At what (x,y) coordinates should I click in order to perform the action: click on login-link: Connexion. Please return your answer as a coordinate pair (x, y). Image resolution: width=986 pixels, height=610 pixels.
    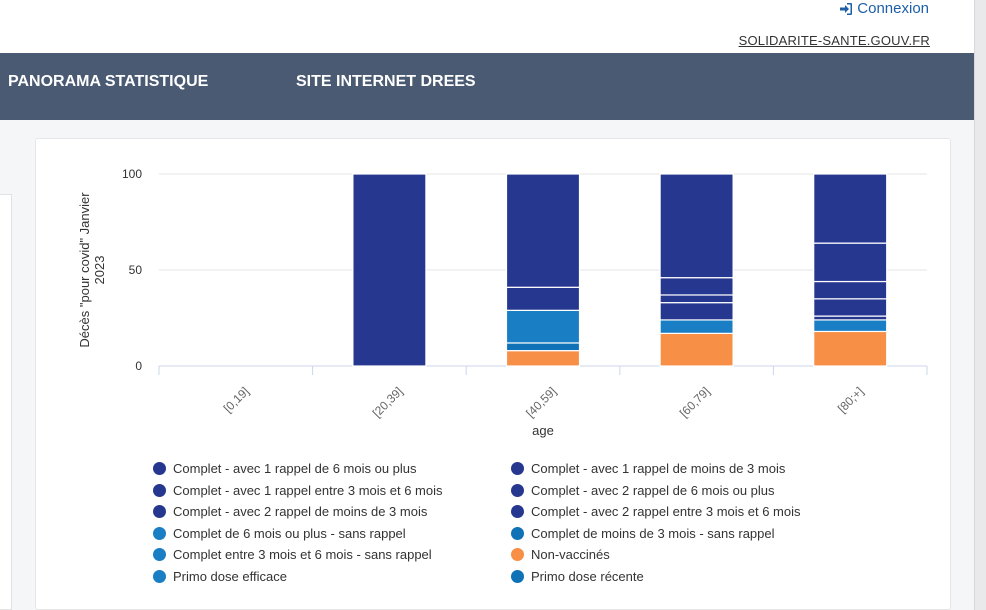
    Looking at the image, I should click on (884, 8).